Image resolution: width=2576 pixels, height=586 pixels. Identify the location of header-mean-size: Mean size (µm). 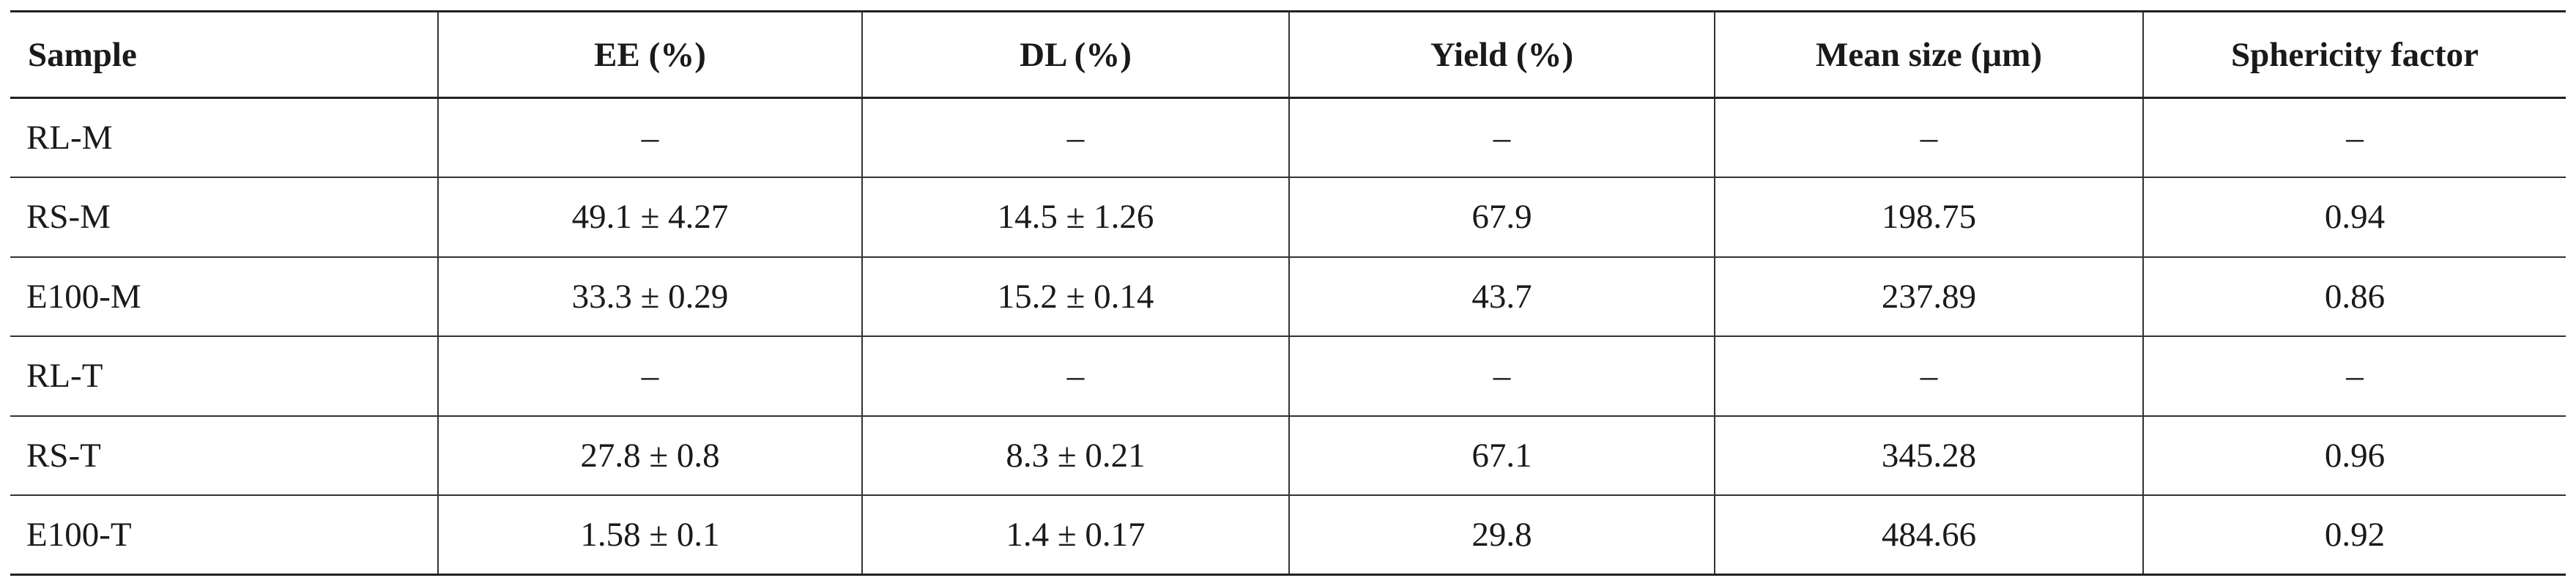
(1929, 55).